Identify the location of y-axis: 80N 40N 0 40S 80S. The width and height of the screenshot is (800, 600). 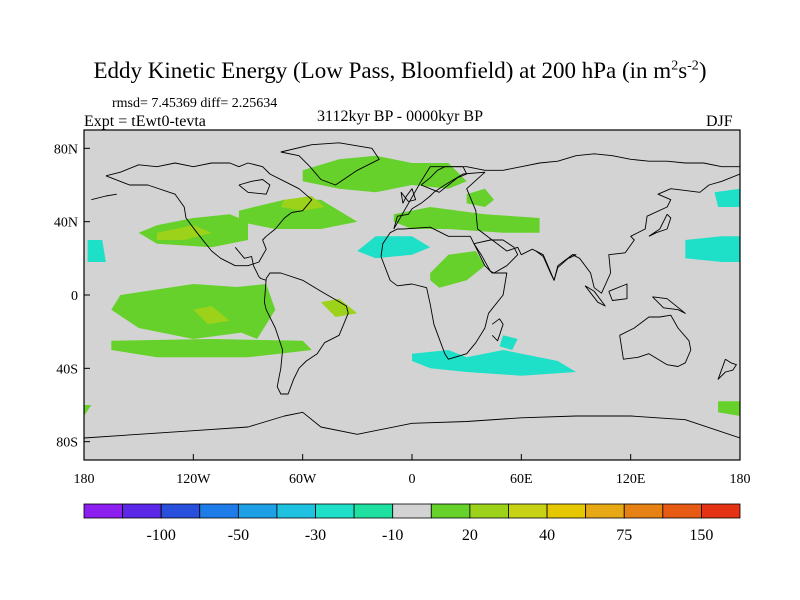
(72, 296).